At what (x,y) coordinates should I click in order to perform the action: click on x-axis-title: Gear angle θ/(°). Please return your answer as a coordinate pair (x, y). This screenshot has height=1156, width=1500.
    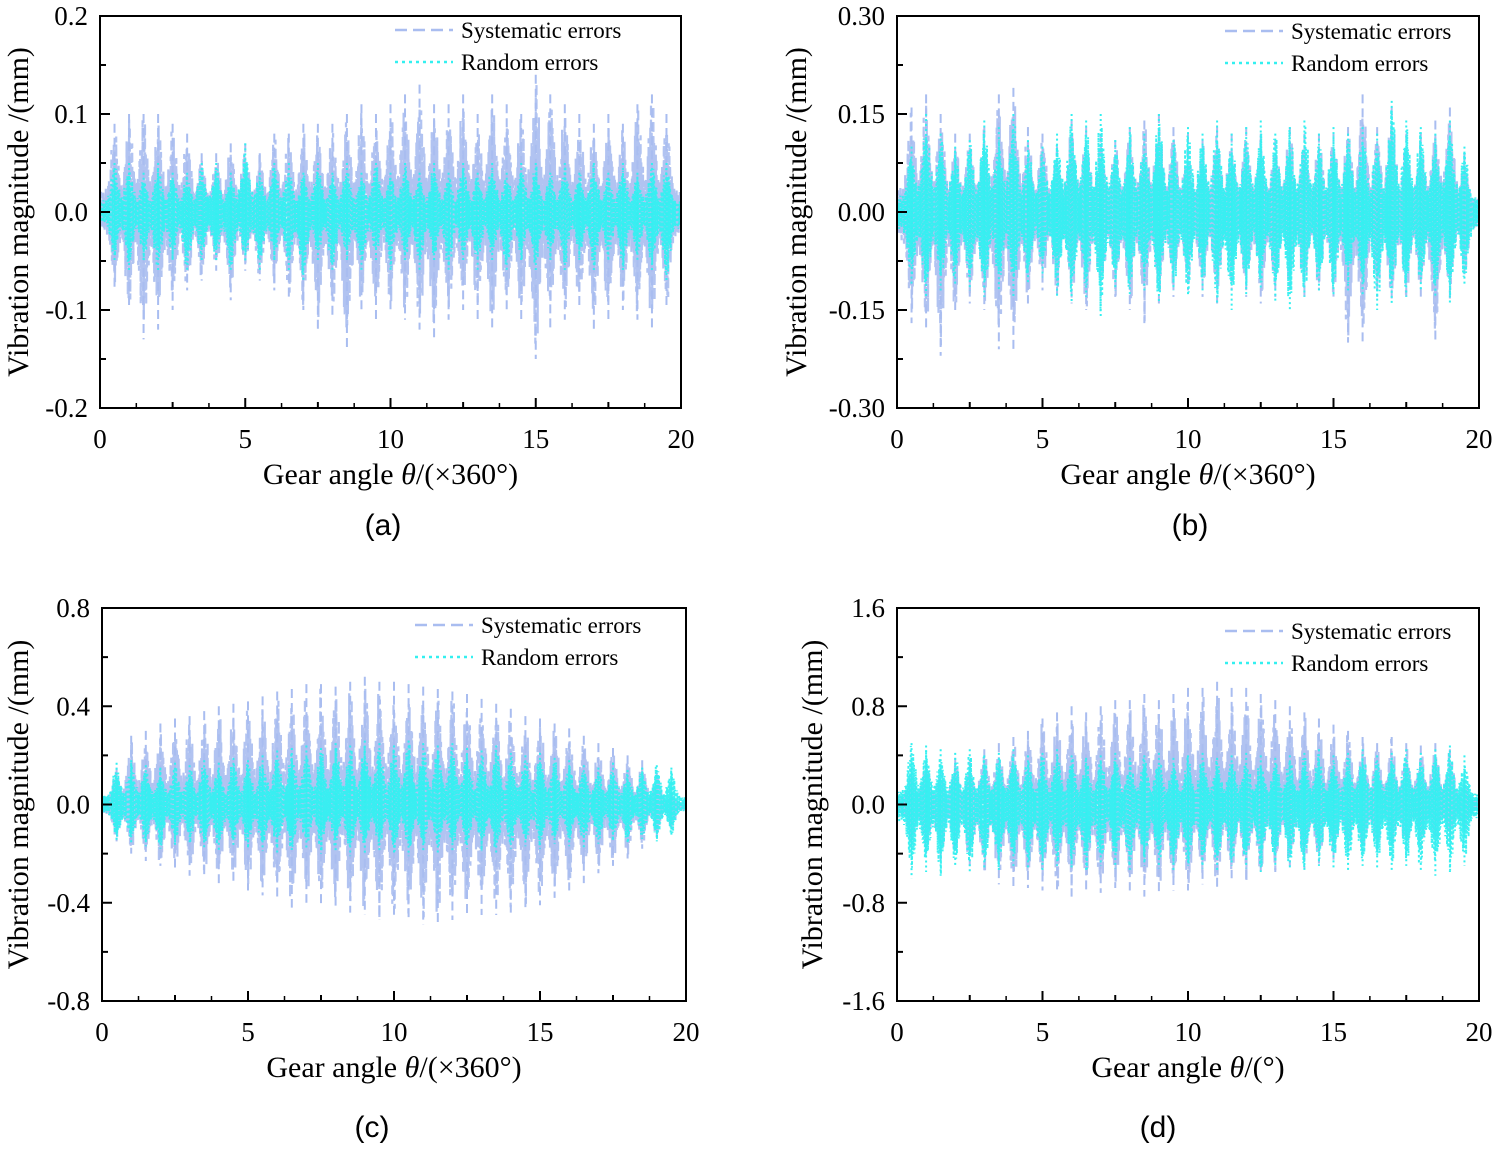
    Looking at the image, I should click on (1187, 1067).